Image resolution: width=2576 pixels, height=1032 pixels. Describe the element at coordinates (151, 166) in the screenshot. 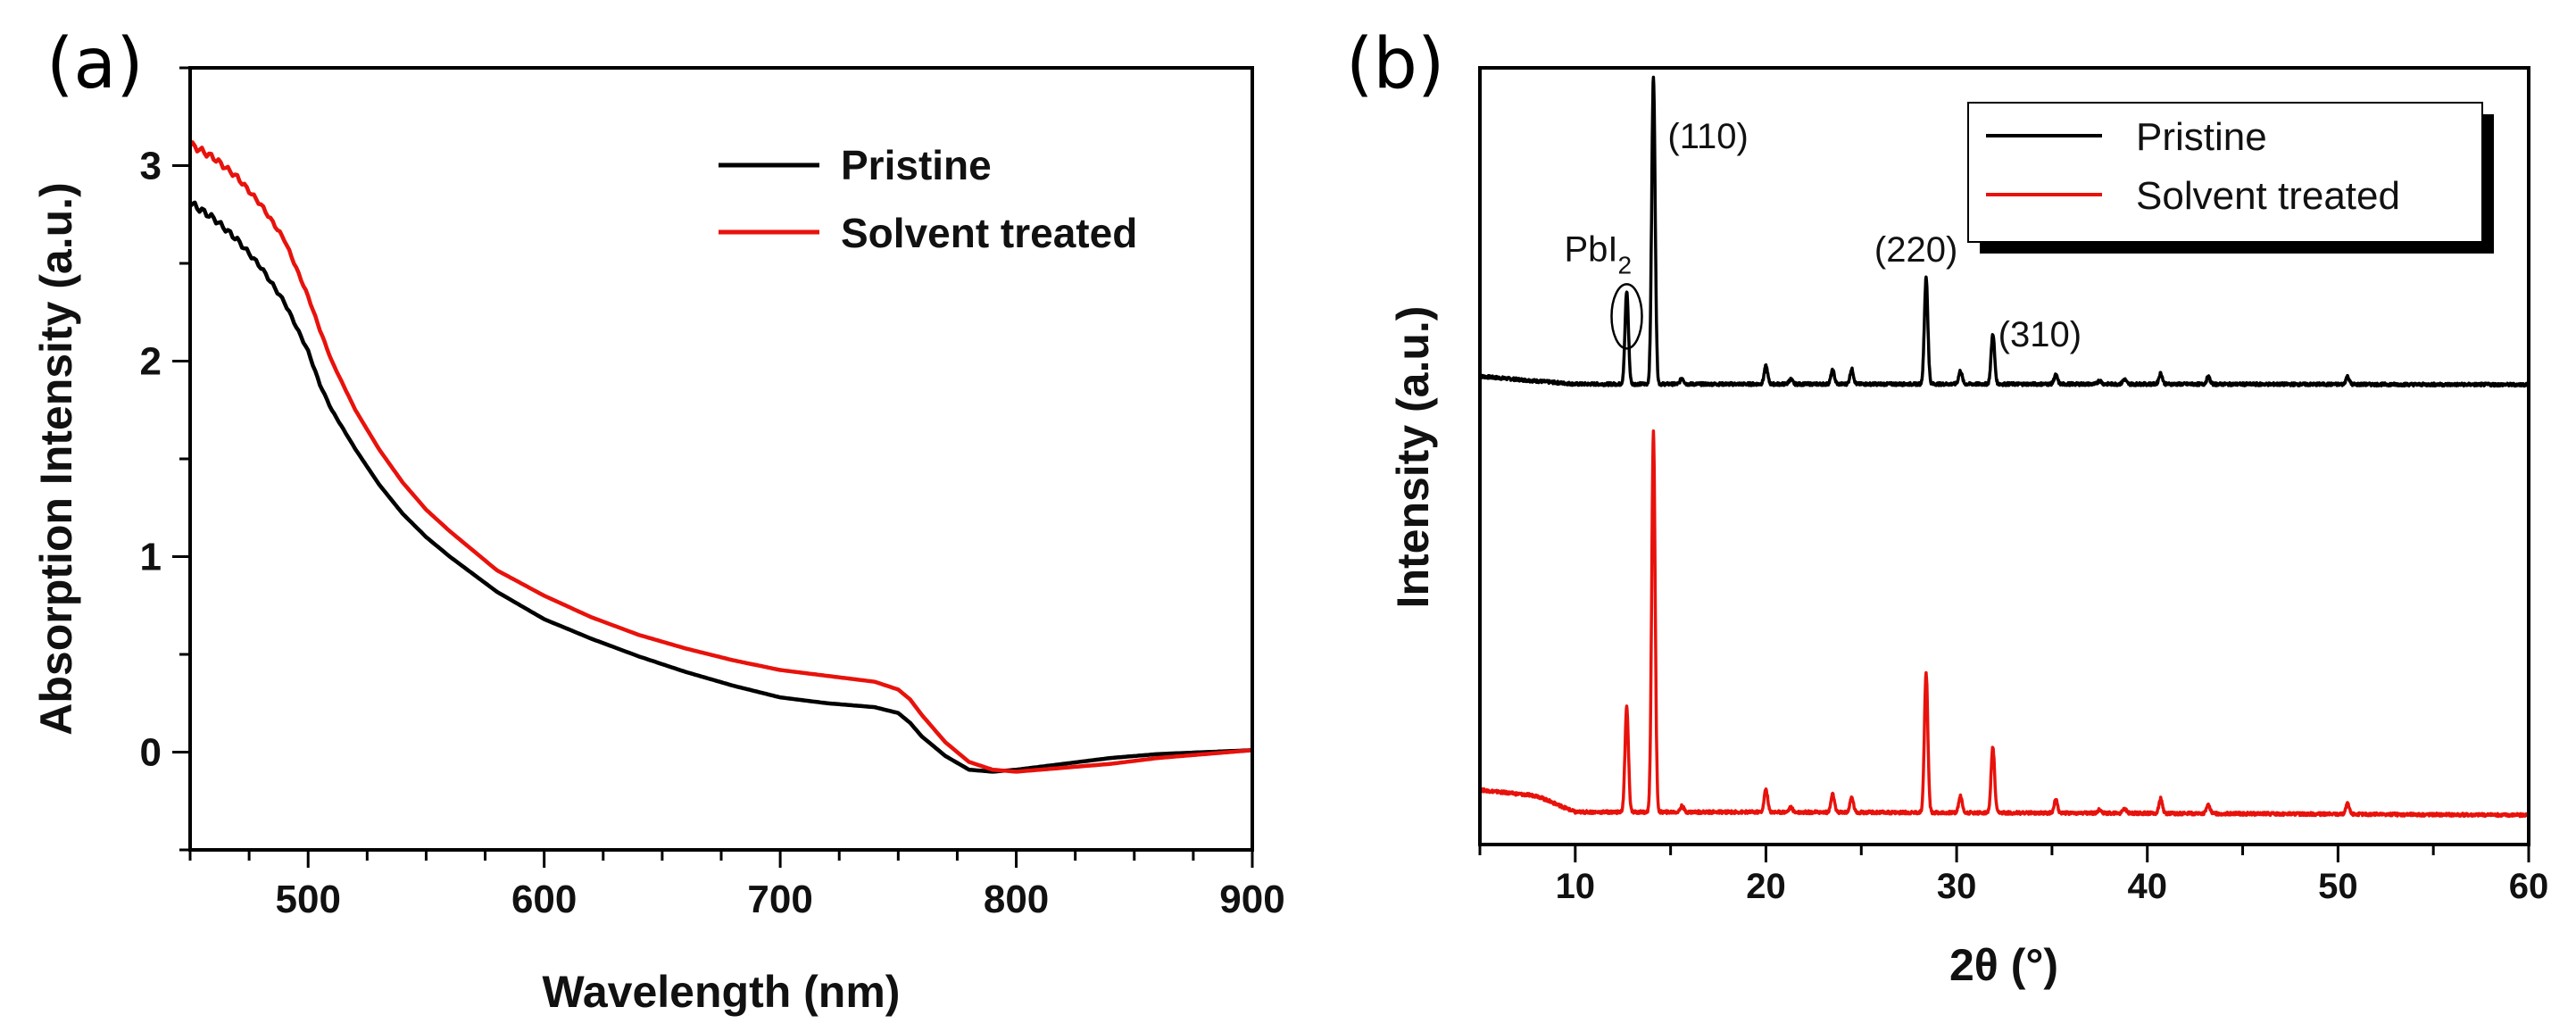

I see `panel-a-y-tick-label: 3` at that location.